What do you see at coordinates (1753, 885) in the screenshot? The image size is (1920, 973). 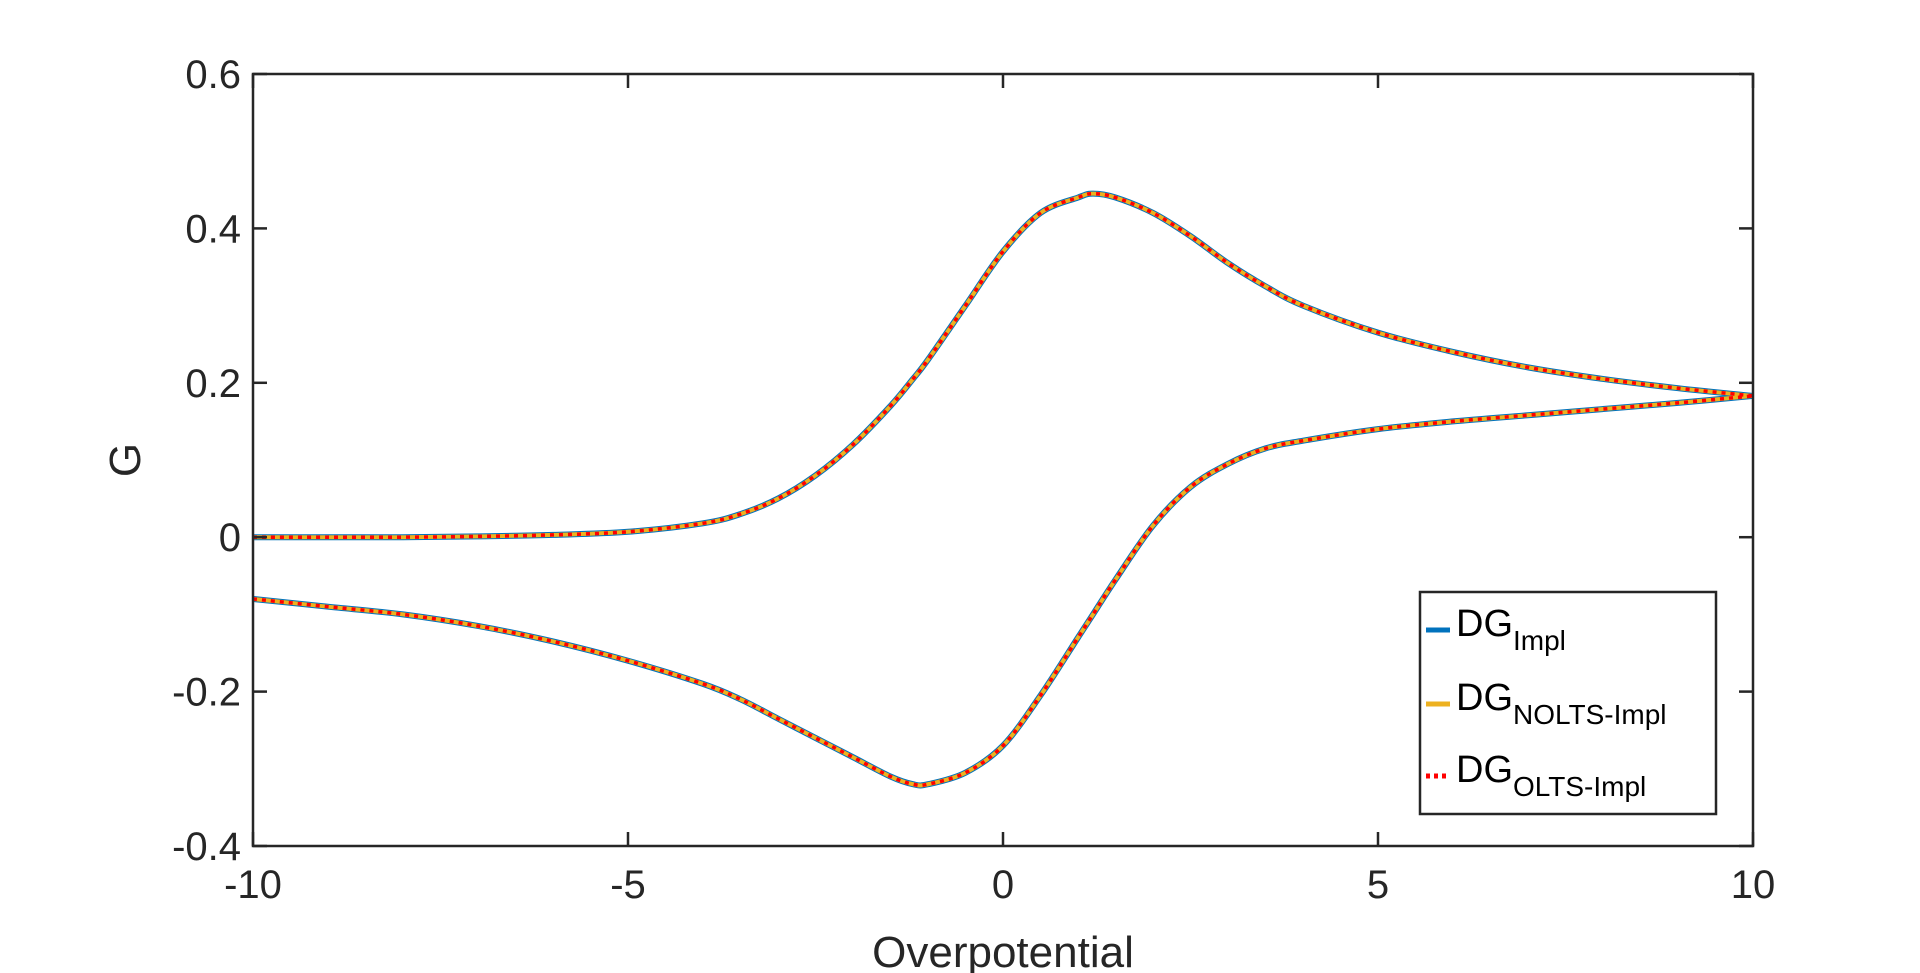 I see `x-tick-label: 10` at bounding box center [1753, 885].